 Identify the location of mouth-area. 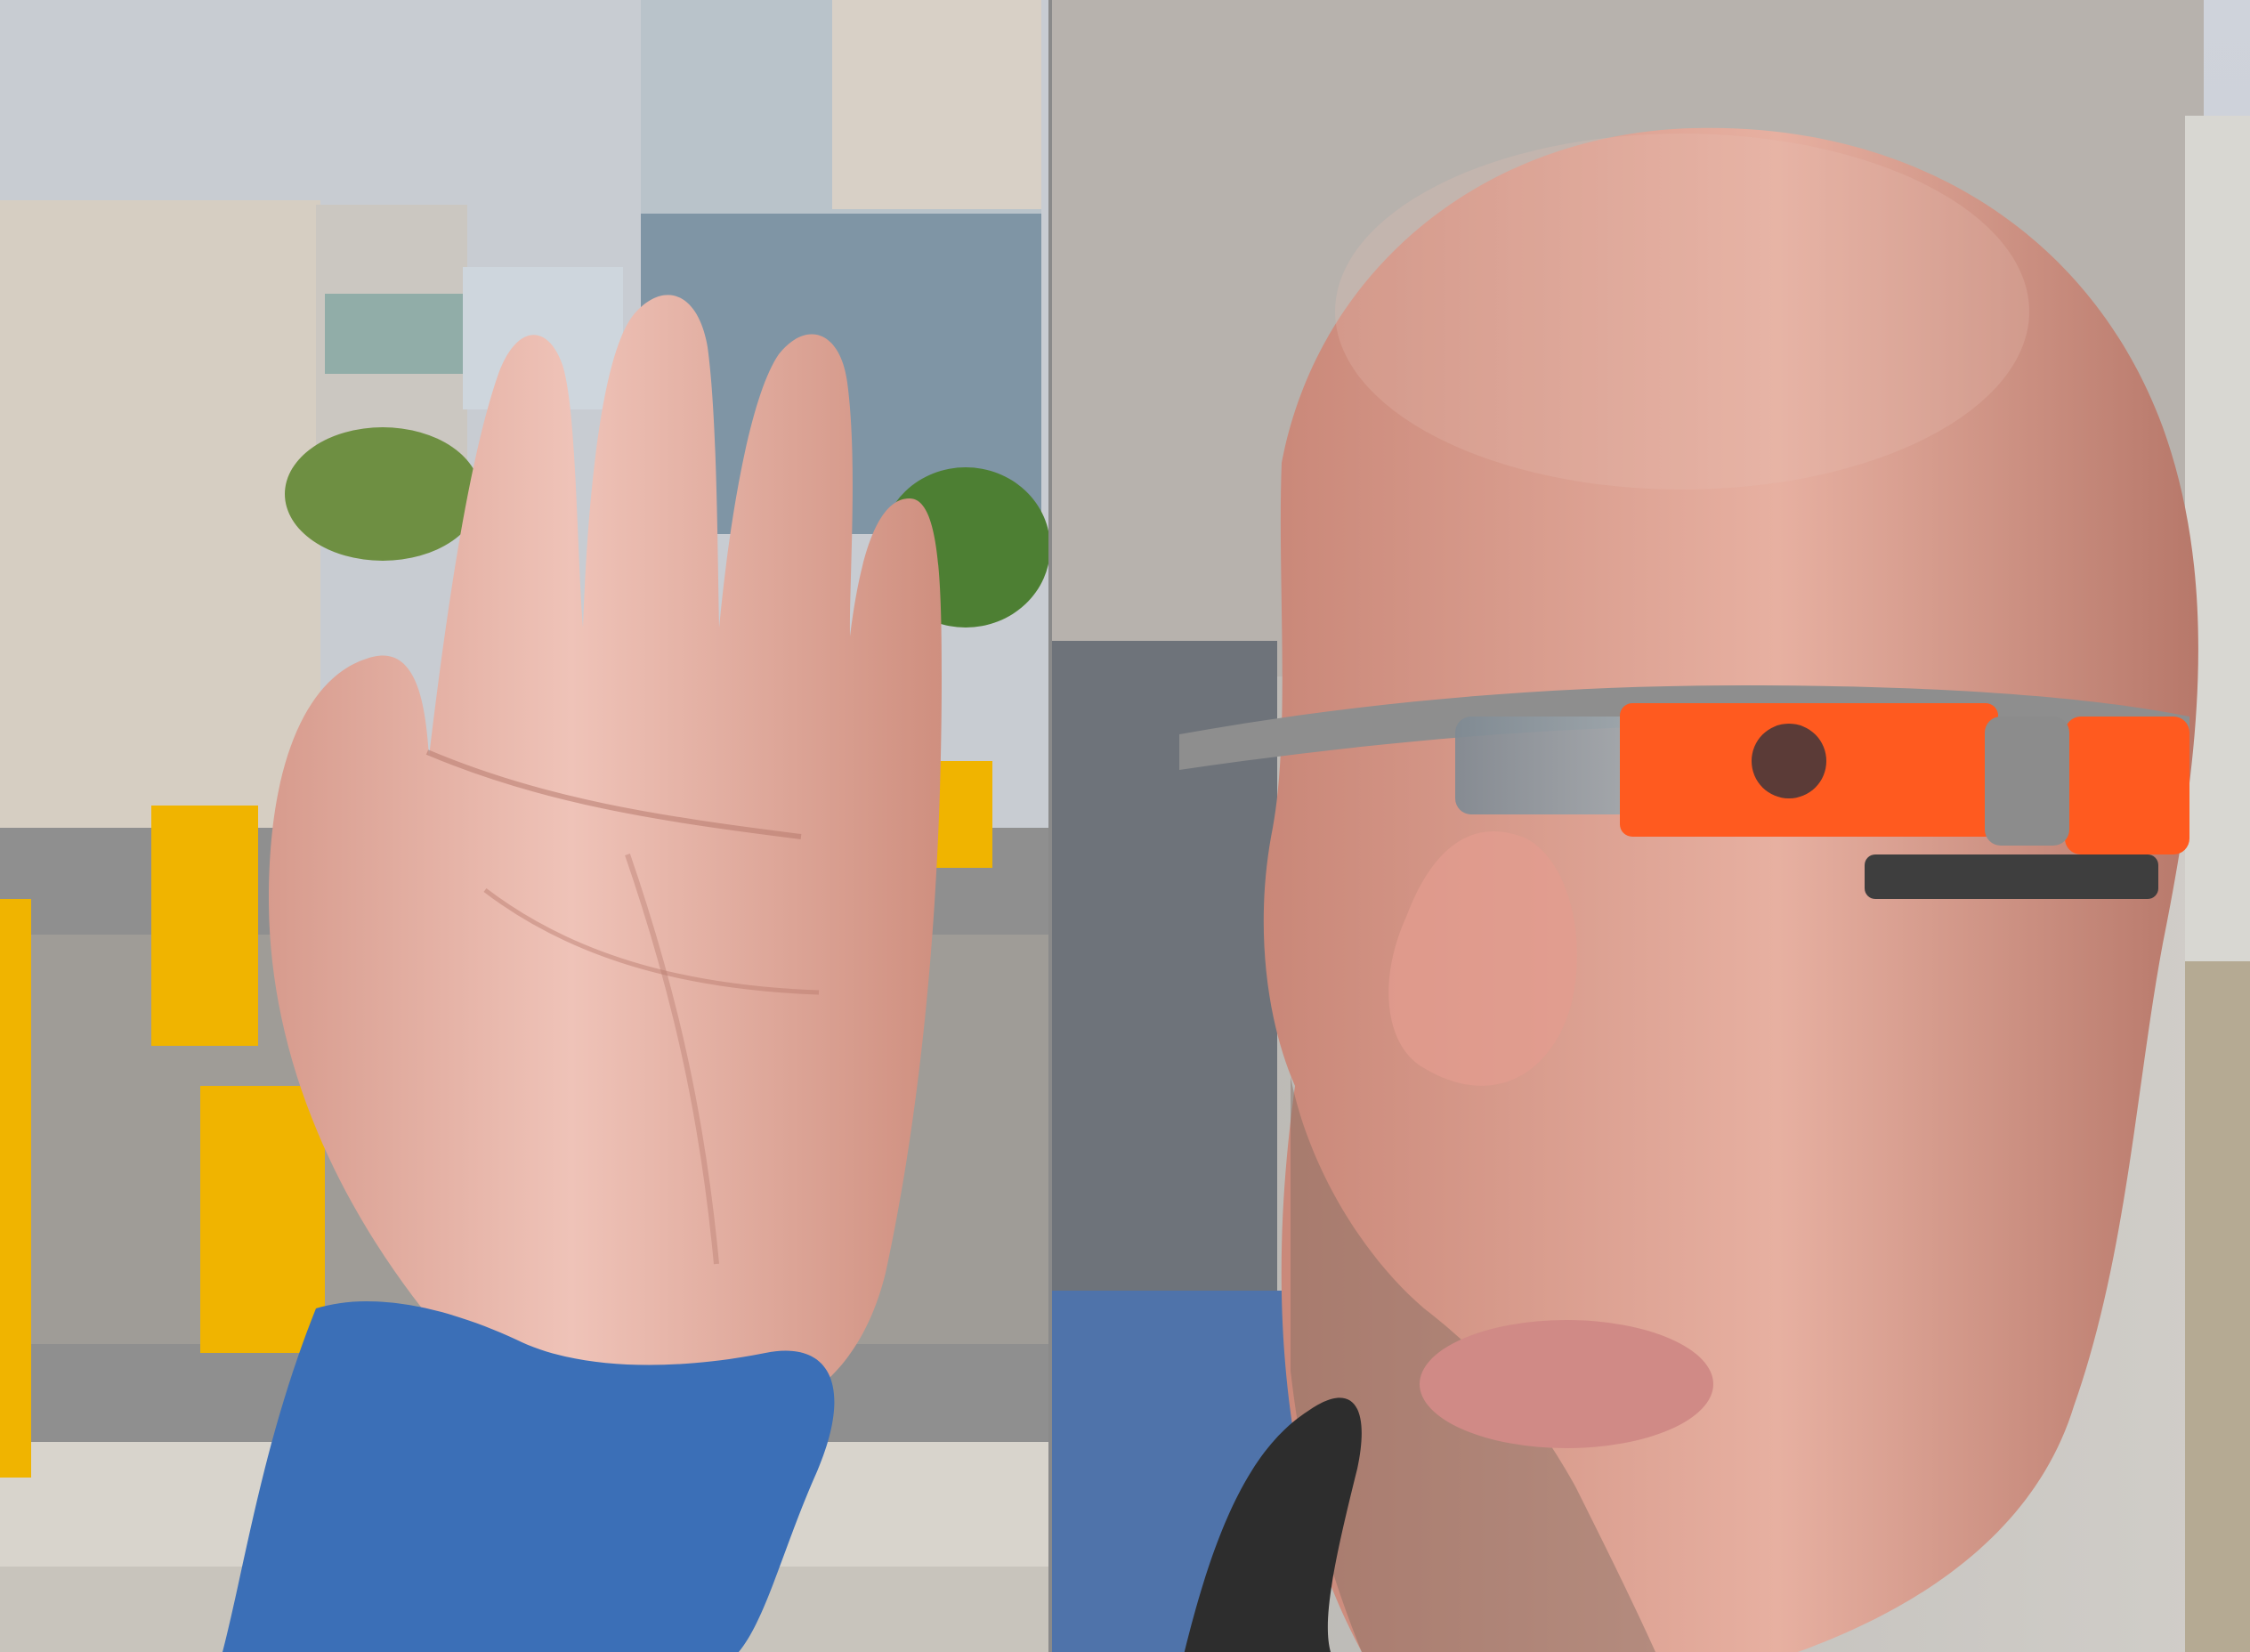
(1567, 1384).